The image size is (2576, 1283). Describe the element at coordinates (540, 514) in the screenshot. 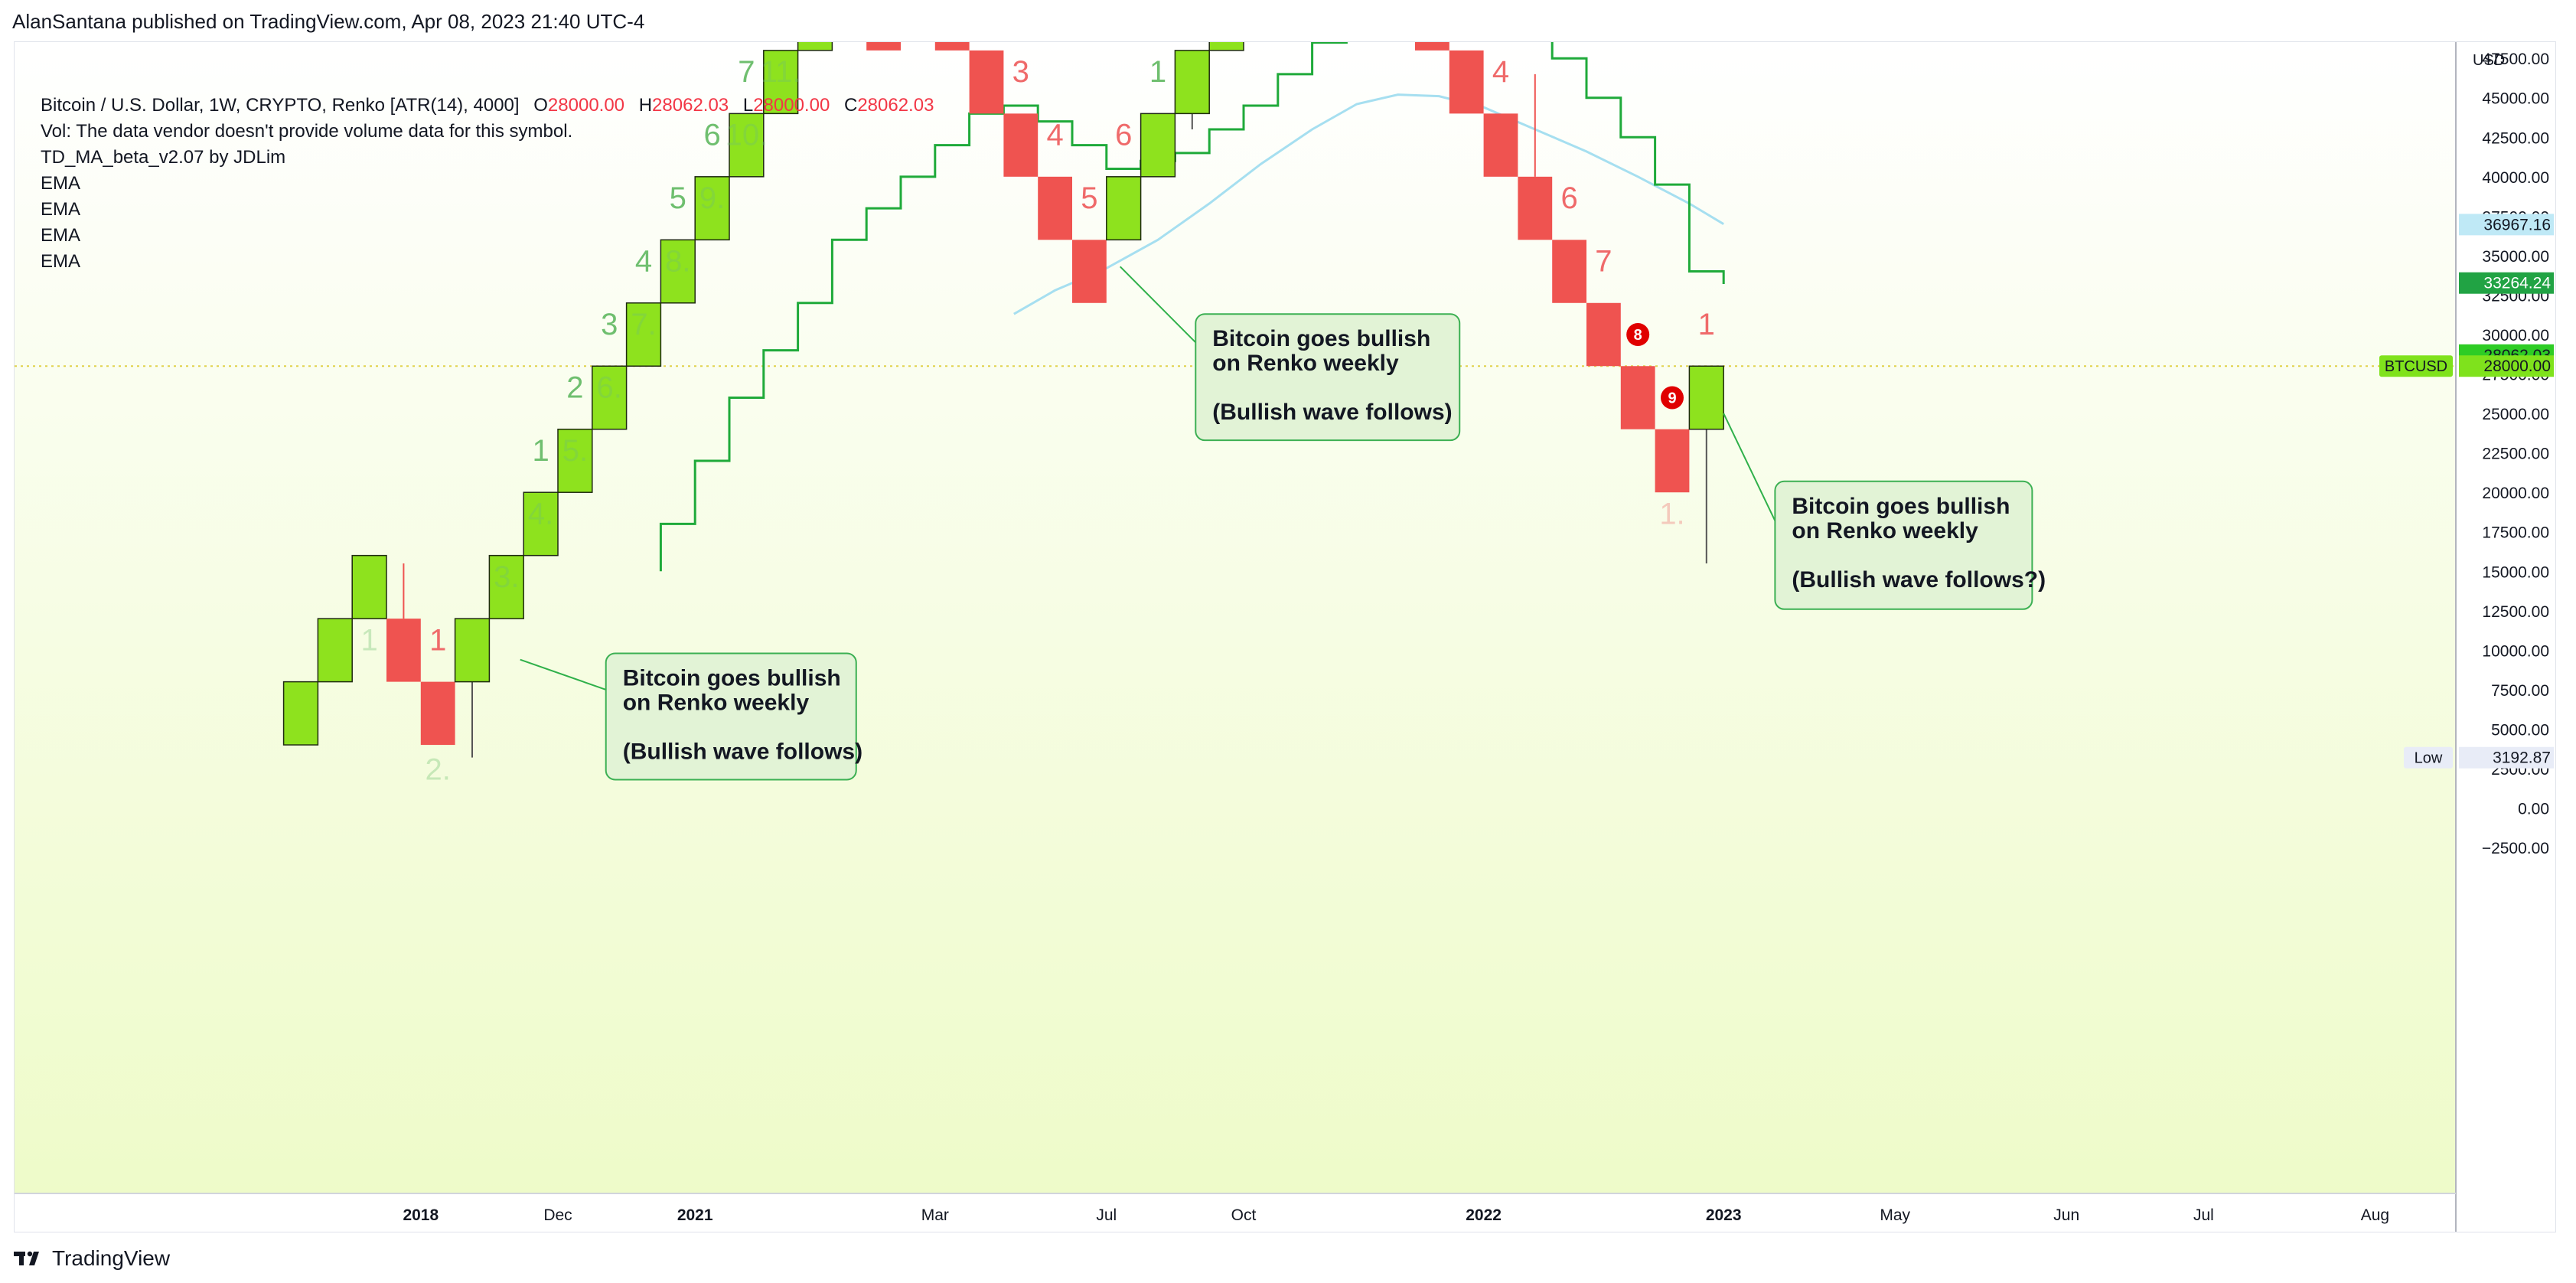

I see `td-count-label: 4.` at that location.